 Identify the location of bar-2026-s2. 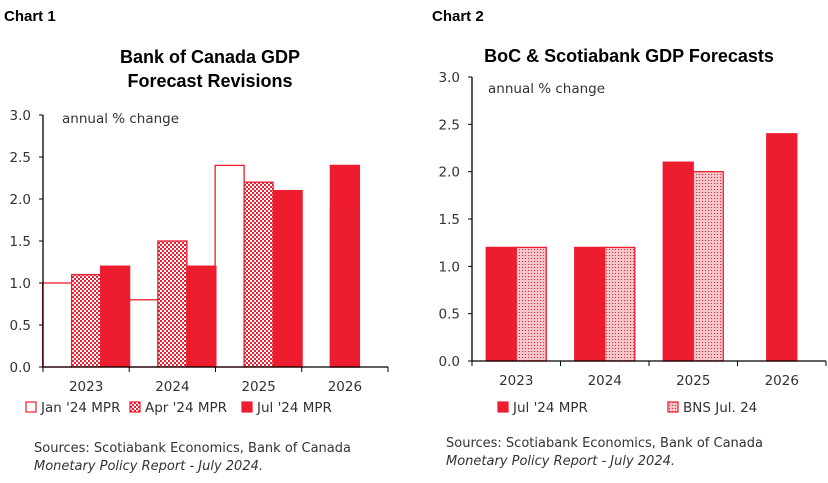
(345, 266).